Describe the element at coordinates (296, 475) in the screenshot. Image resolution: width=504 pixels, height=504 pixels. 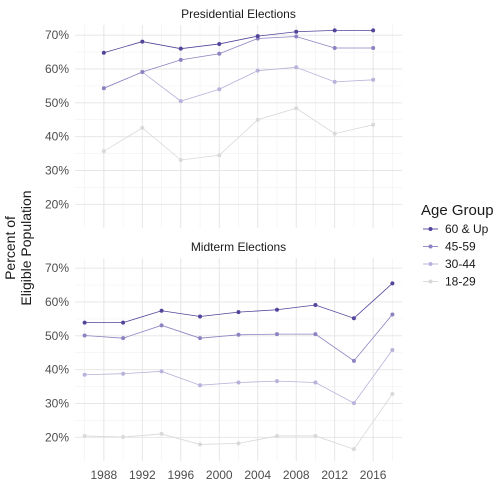
I see `x-tick-label: 2008` at that location.